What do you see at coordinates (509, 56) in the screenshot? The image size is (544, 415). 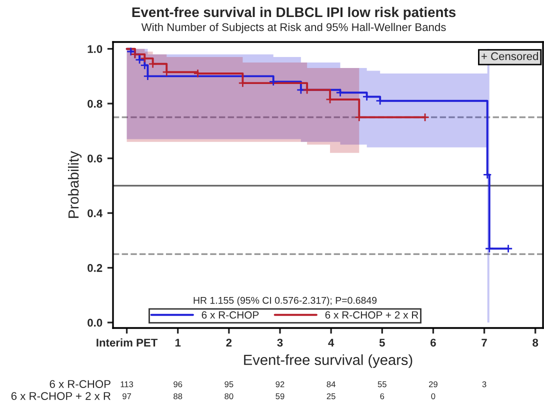 I see `annotation: + Censored` at bounding box center [509, 56].